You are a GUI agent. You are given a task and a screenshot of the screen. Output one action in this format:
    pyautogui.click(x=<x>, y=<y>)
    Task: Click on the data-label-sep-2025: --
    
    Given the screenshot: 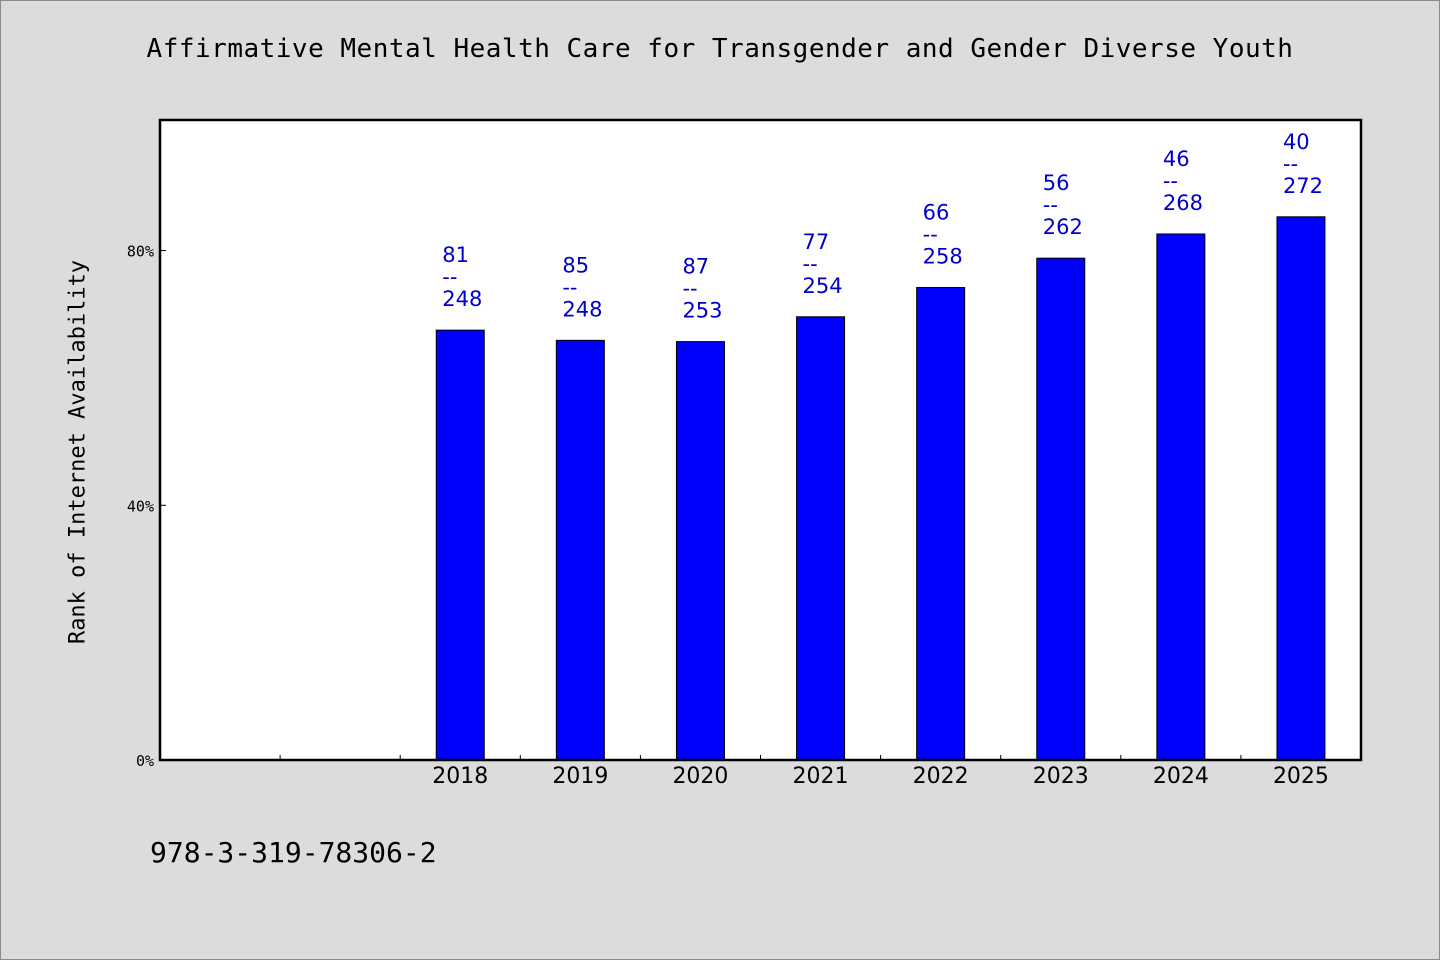 What is the action you would take?
    pyautogui.click(x=1290, y=164)
    